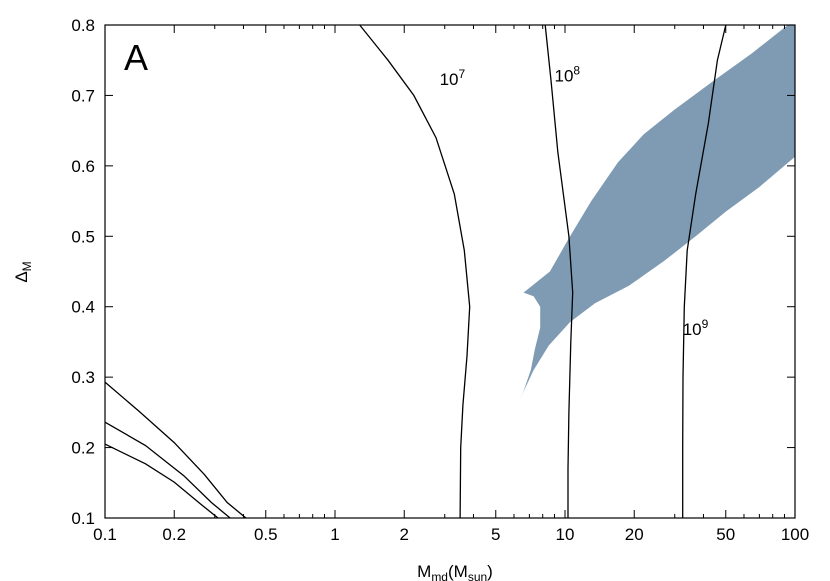 The image size is (830, 581). I want to click on panel-label: A, so click(136, 57).